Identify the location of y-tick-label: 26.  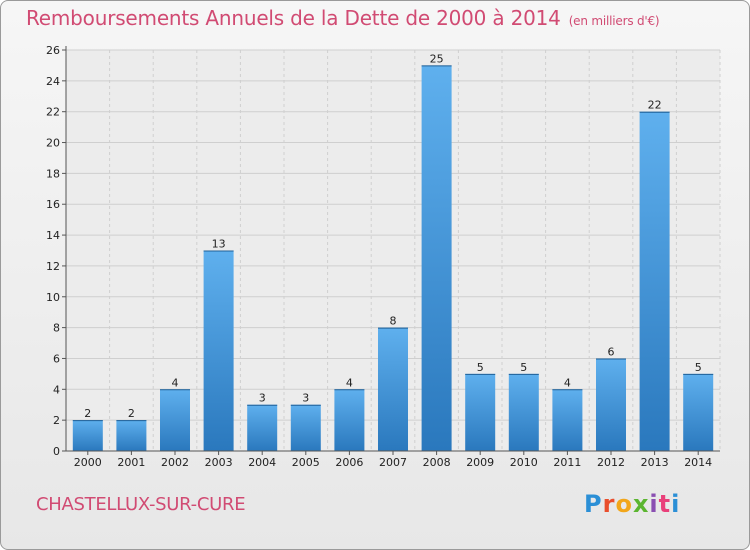
(53, 50).